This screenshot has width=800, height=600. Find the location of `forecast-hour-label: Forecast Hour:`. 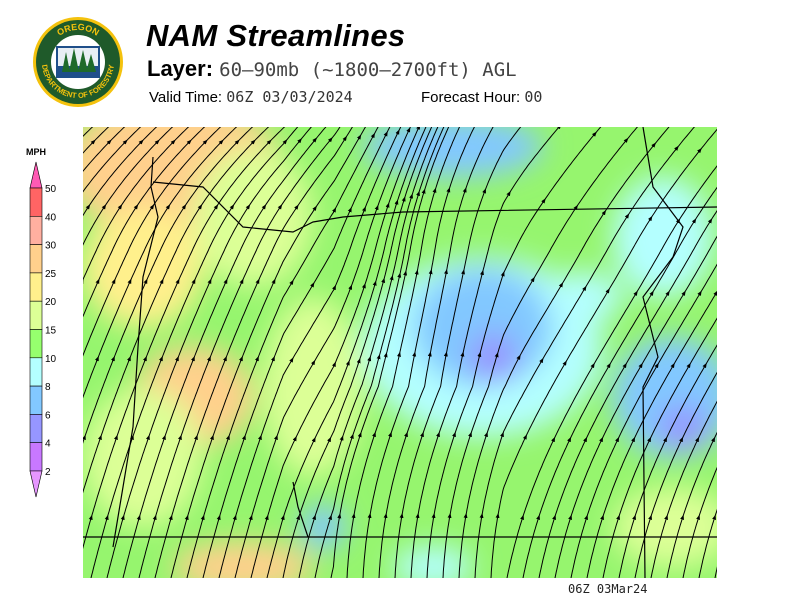

forecast-hour-label: Forecast Hour: is located at coordinates (471, 97).